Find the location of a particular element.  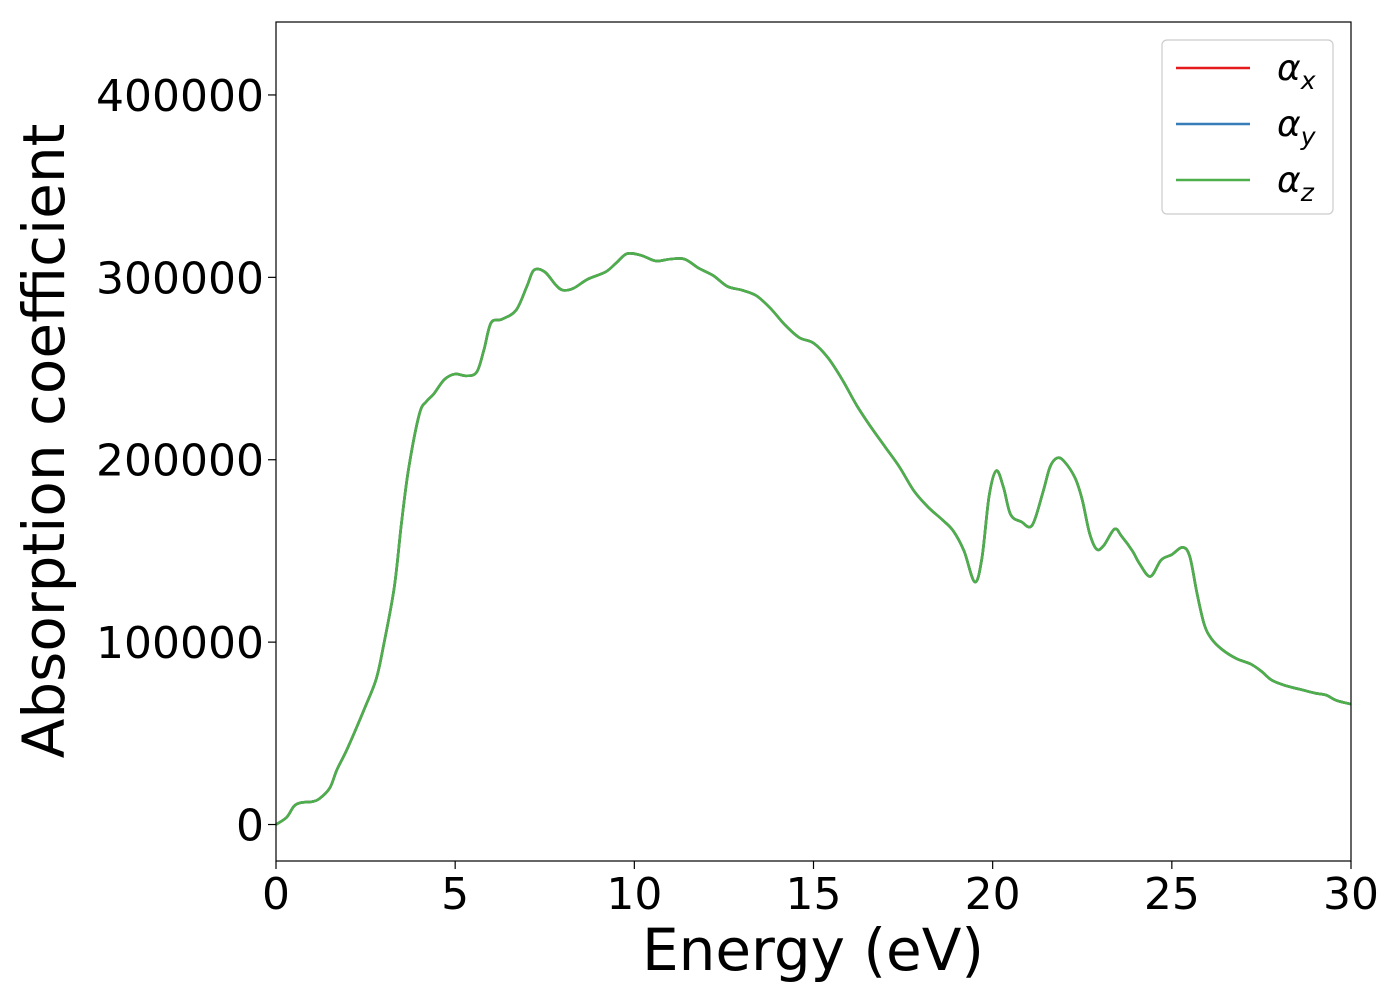

x-tick-label: 10 is located at coordinates (634, 894).